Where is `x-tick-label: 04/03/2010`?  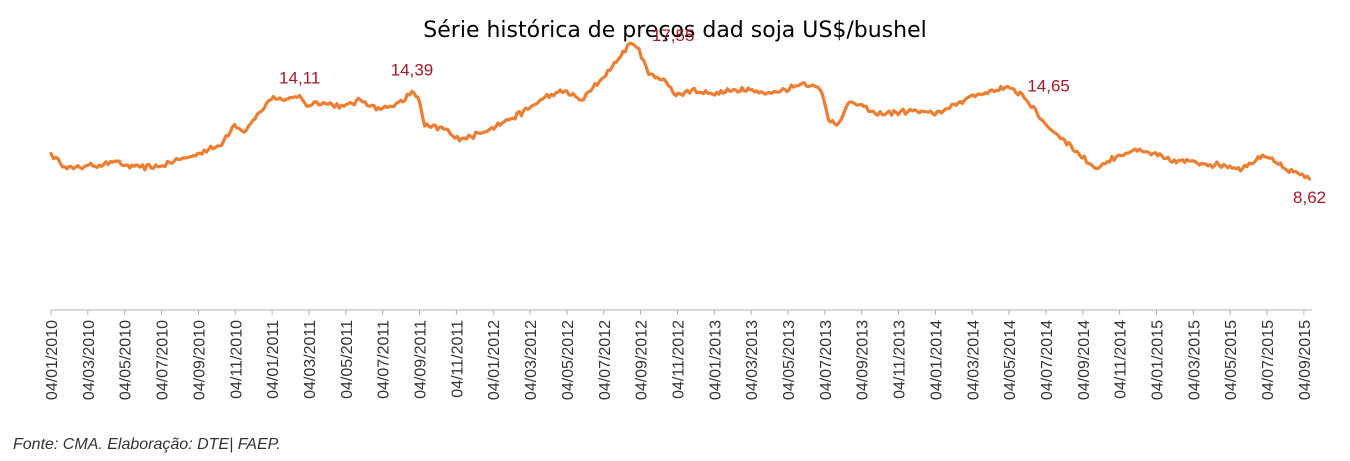 x-tick-label: 04/03/2010 is located at coordinates (89, 360).